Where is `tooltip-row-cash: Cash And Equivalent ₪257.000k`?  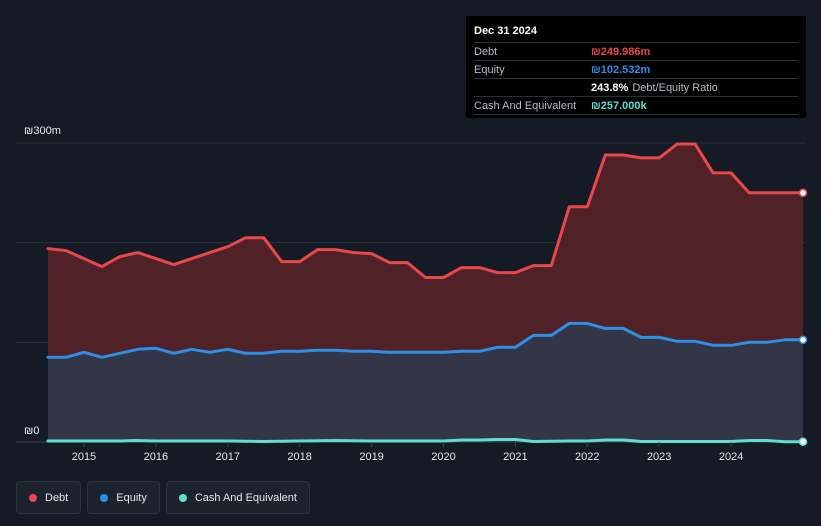 tooltip-row-cash: Cash And Equivalent ₪257.000k is located at coordinates (636, 106).